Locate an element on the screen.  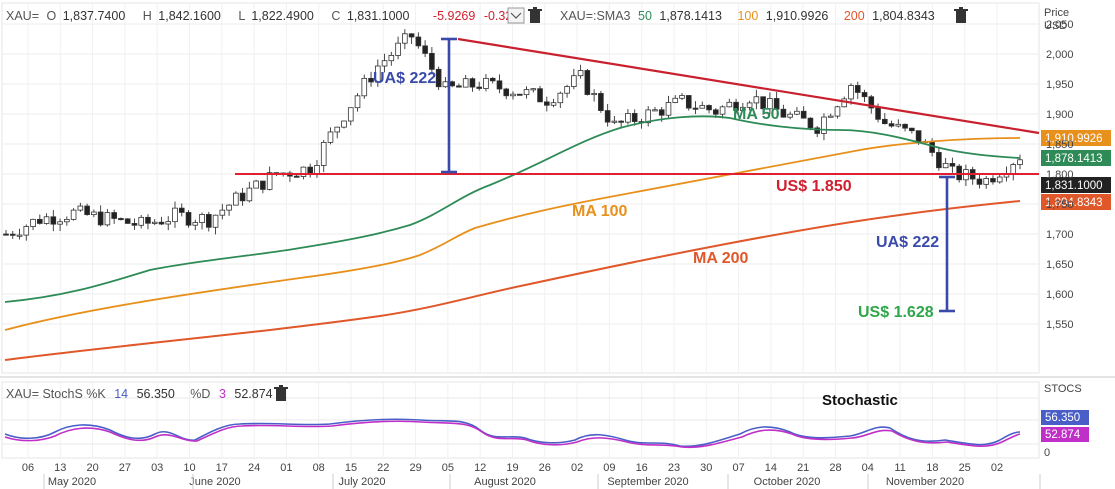
tag-ma200-text: 1,804.8343 is located at coordinates (1074, 203).